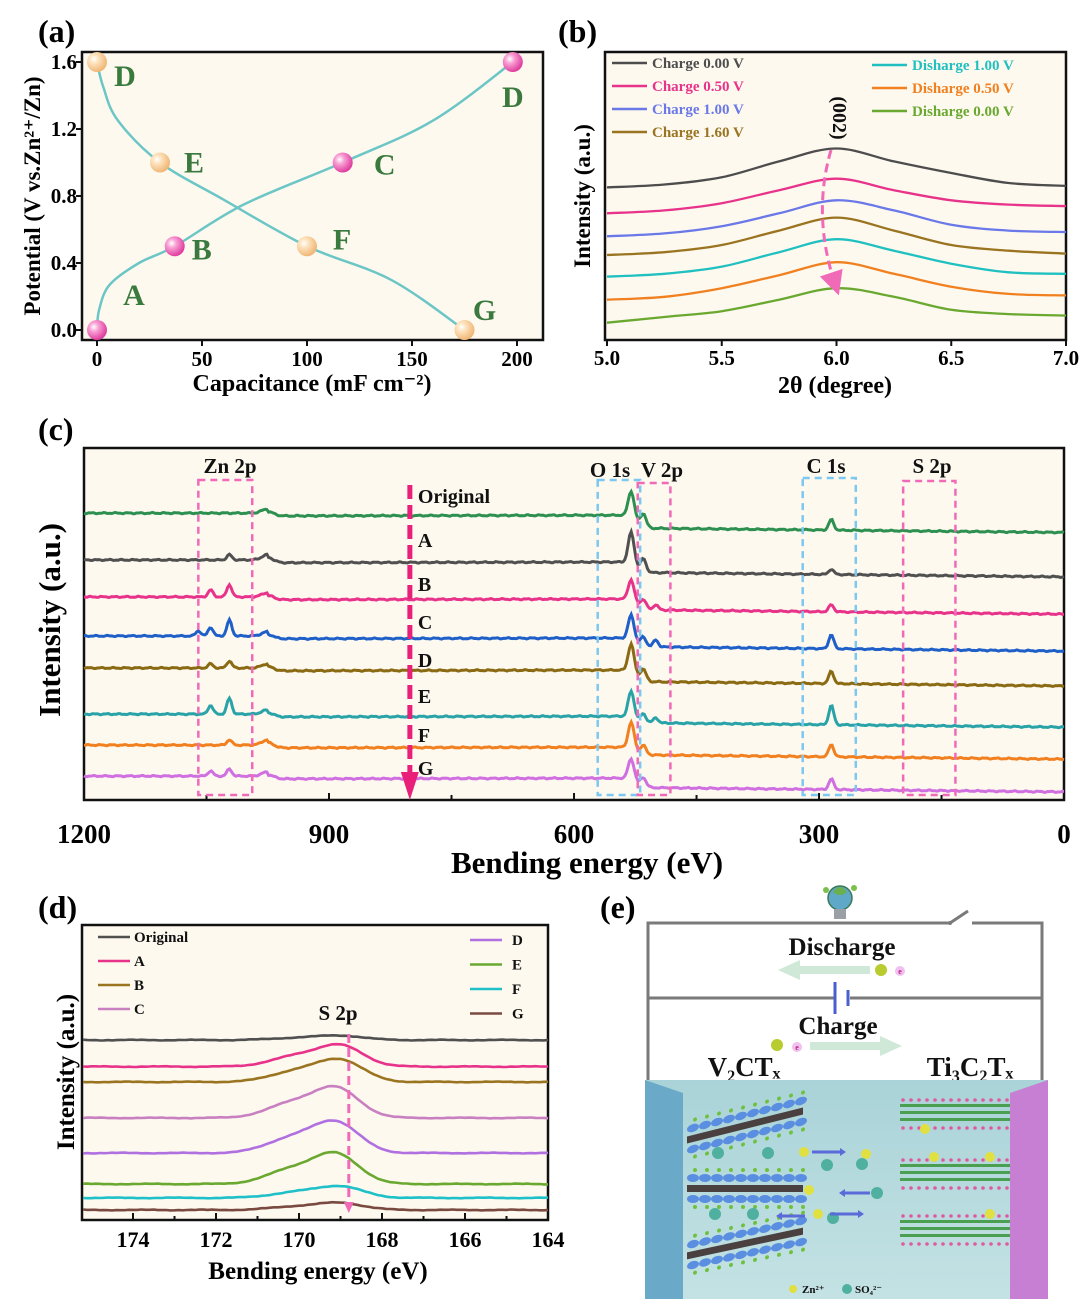  I want to click on series-label: G, so click(426, 769).